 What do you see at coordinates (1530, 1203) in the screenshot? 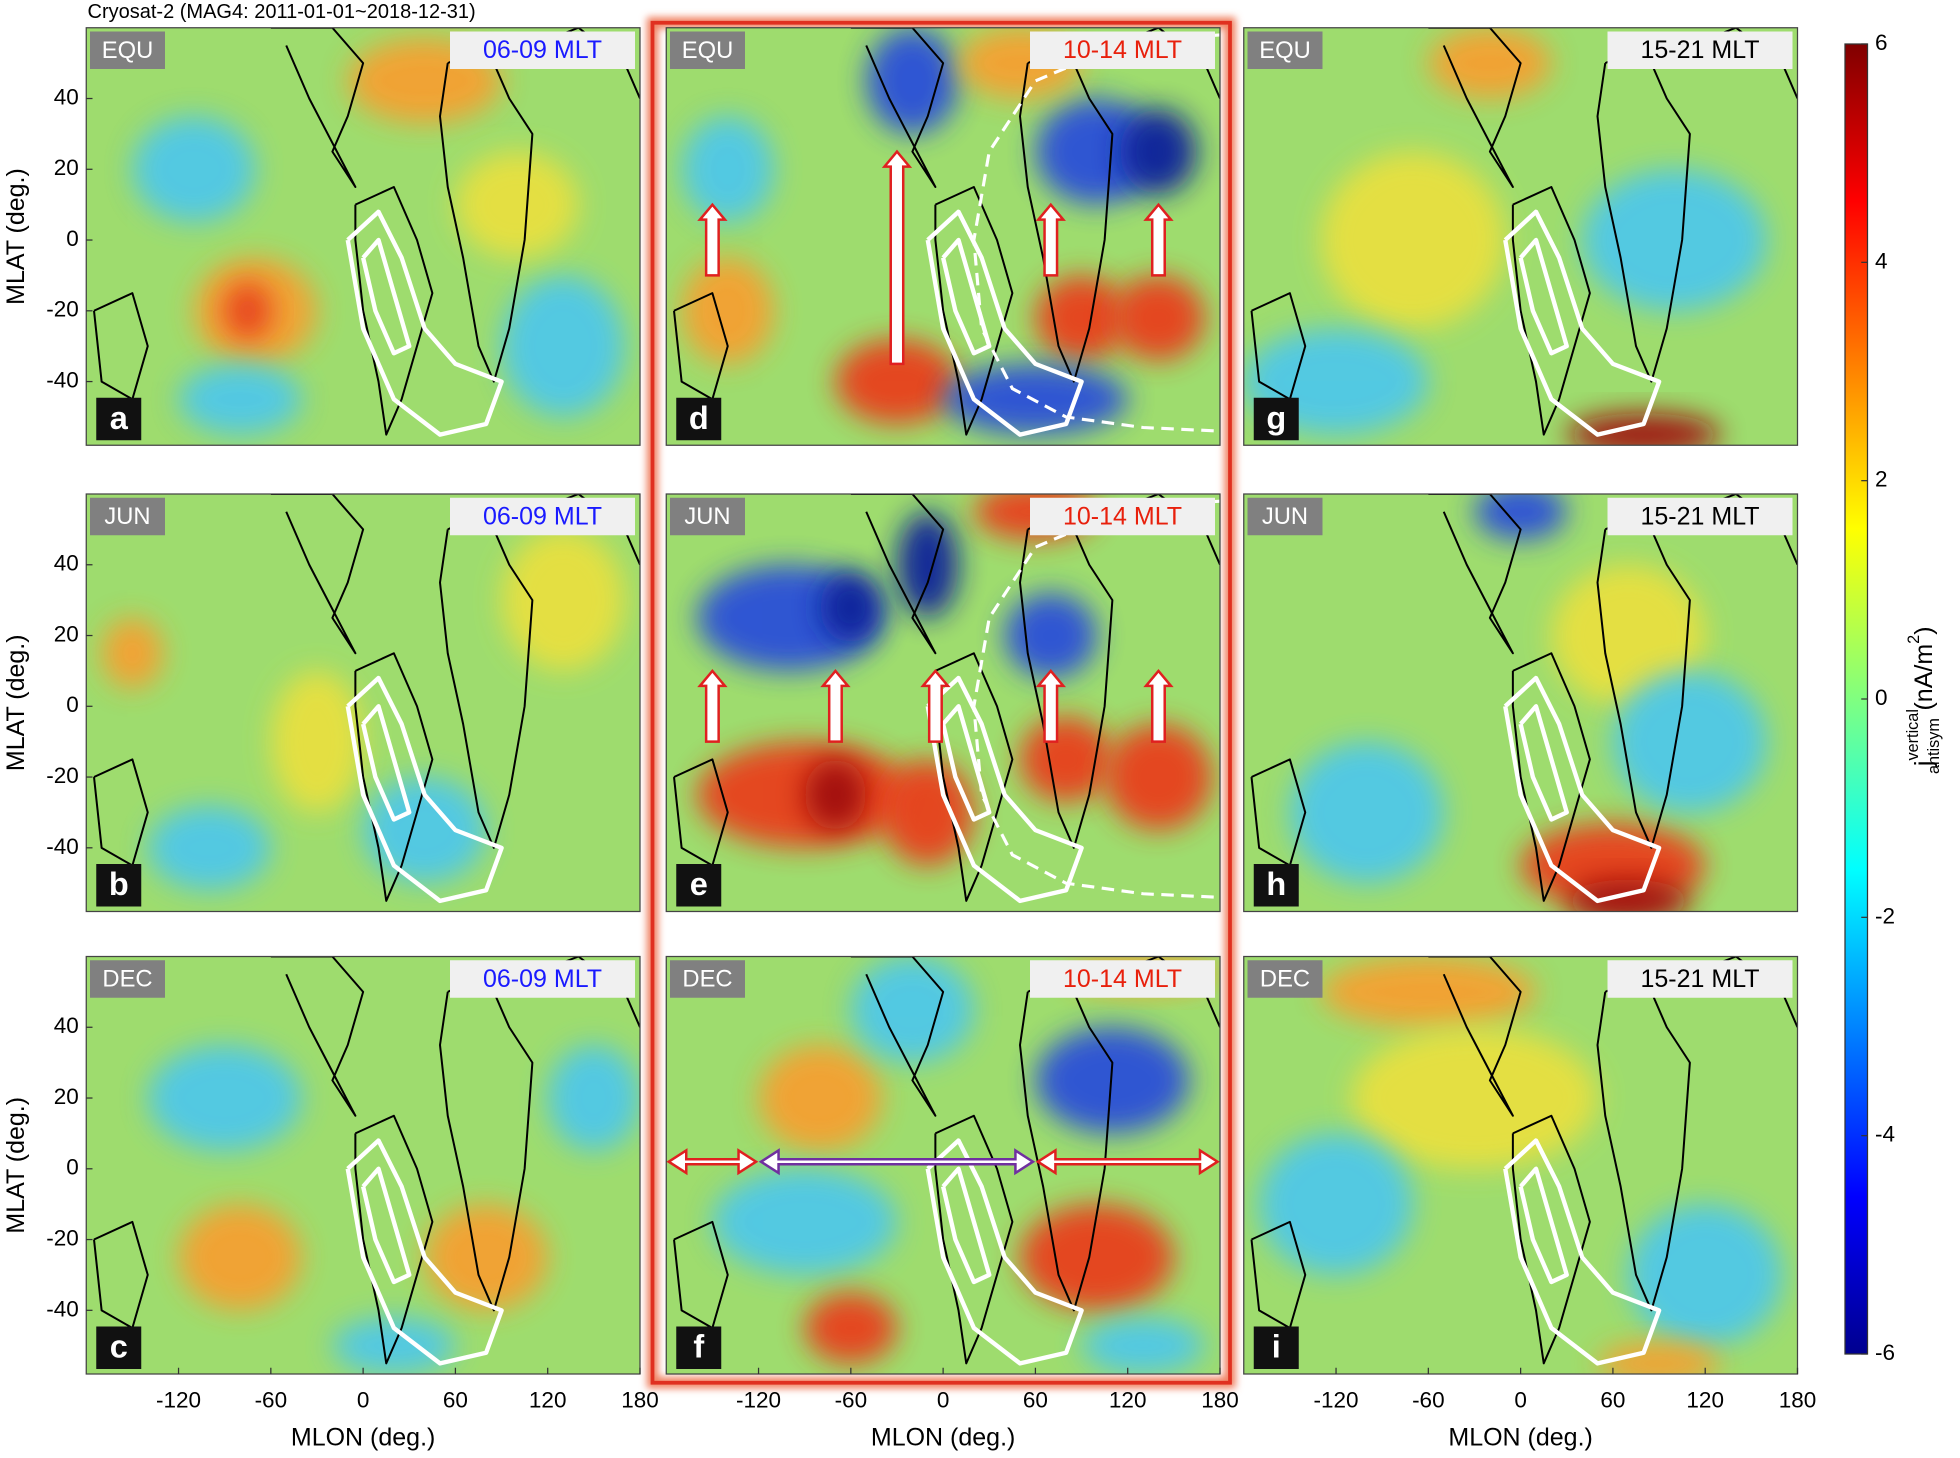
I see `map-panel: DEC 15-21 MLT i -120 -60 0 60 120 180 MLON (deg.)` at bounding box center [1530, 1203].